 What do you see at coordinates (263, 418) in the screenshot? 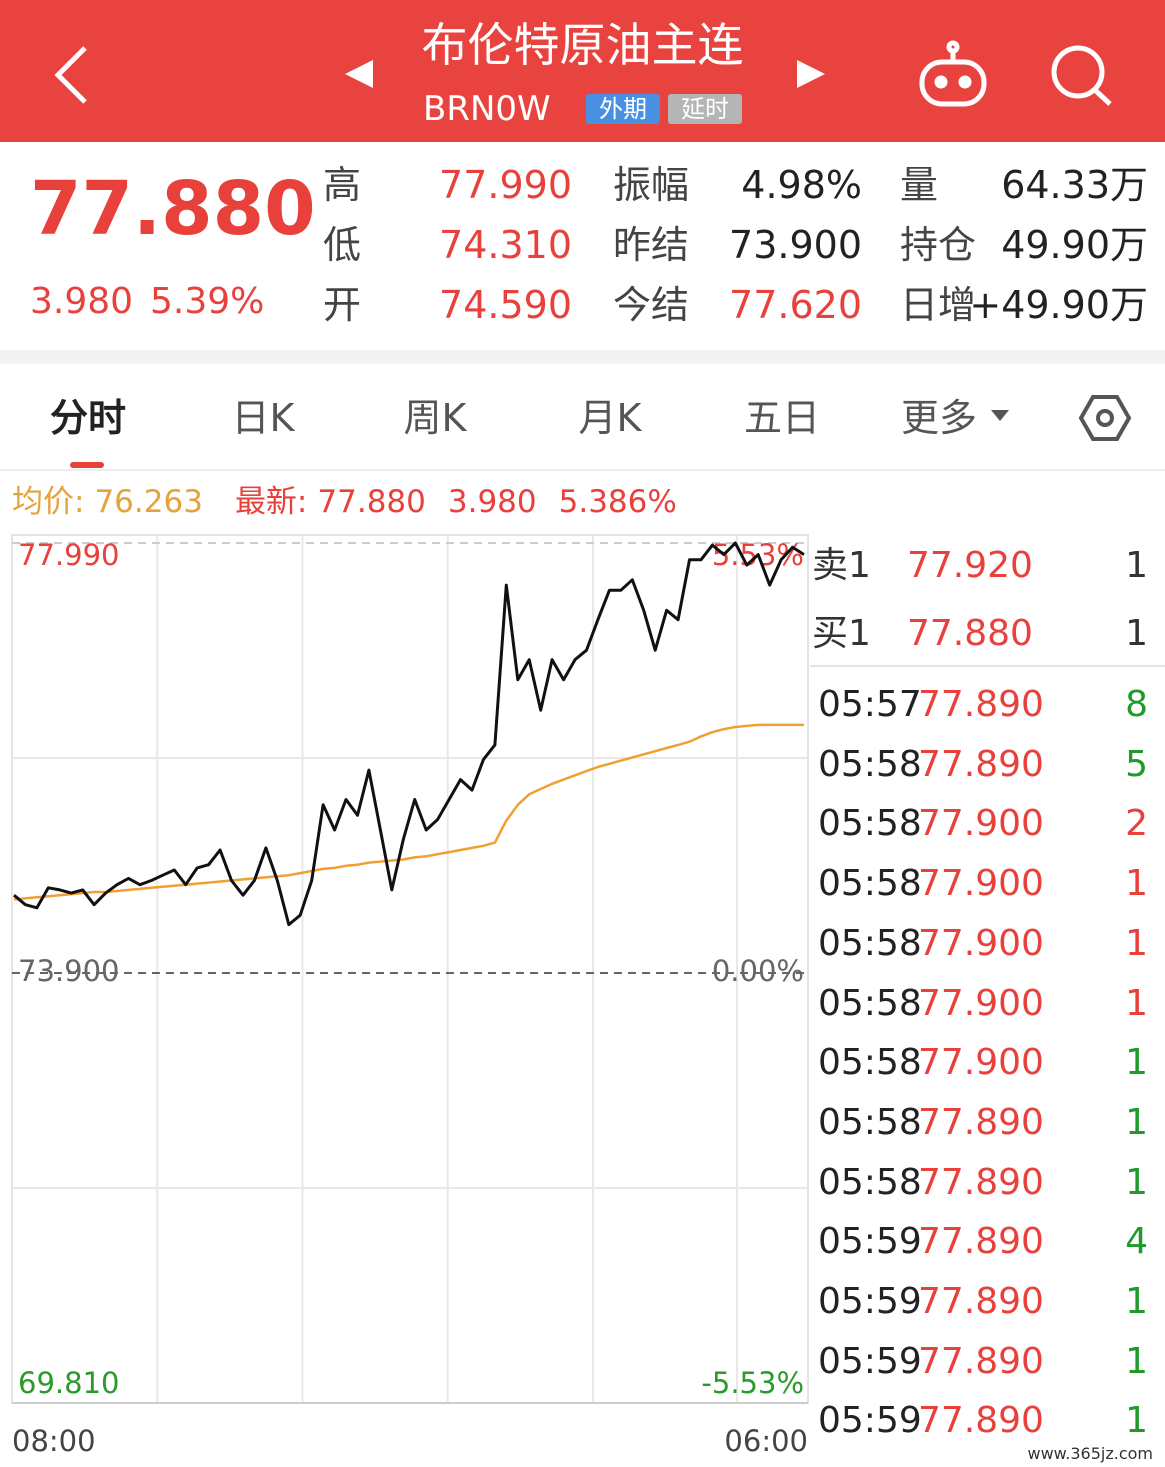
I see `tab: 日K` at bounding box center [263, 418].